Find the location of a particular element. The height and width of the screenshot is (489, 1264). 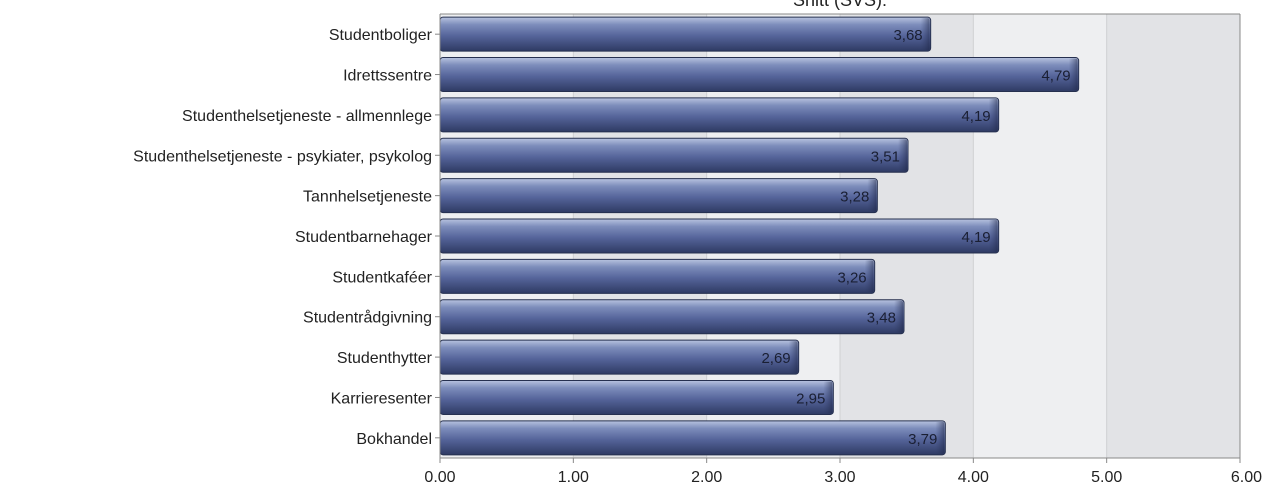

category-label: Studenthytter is located at coordinates (385, 358).